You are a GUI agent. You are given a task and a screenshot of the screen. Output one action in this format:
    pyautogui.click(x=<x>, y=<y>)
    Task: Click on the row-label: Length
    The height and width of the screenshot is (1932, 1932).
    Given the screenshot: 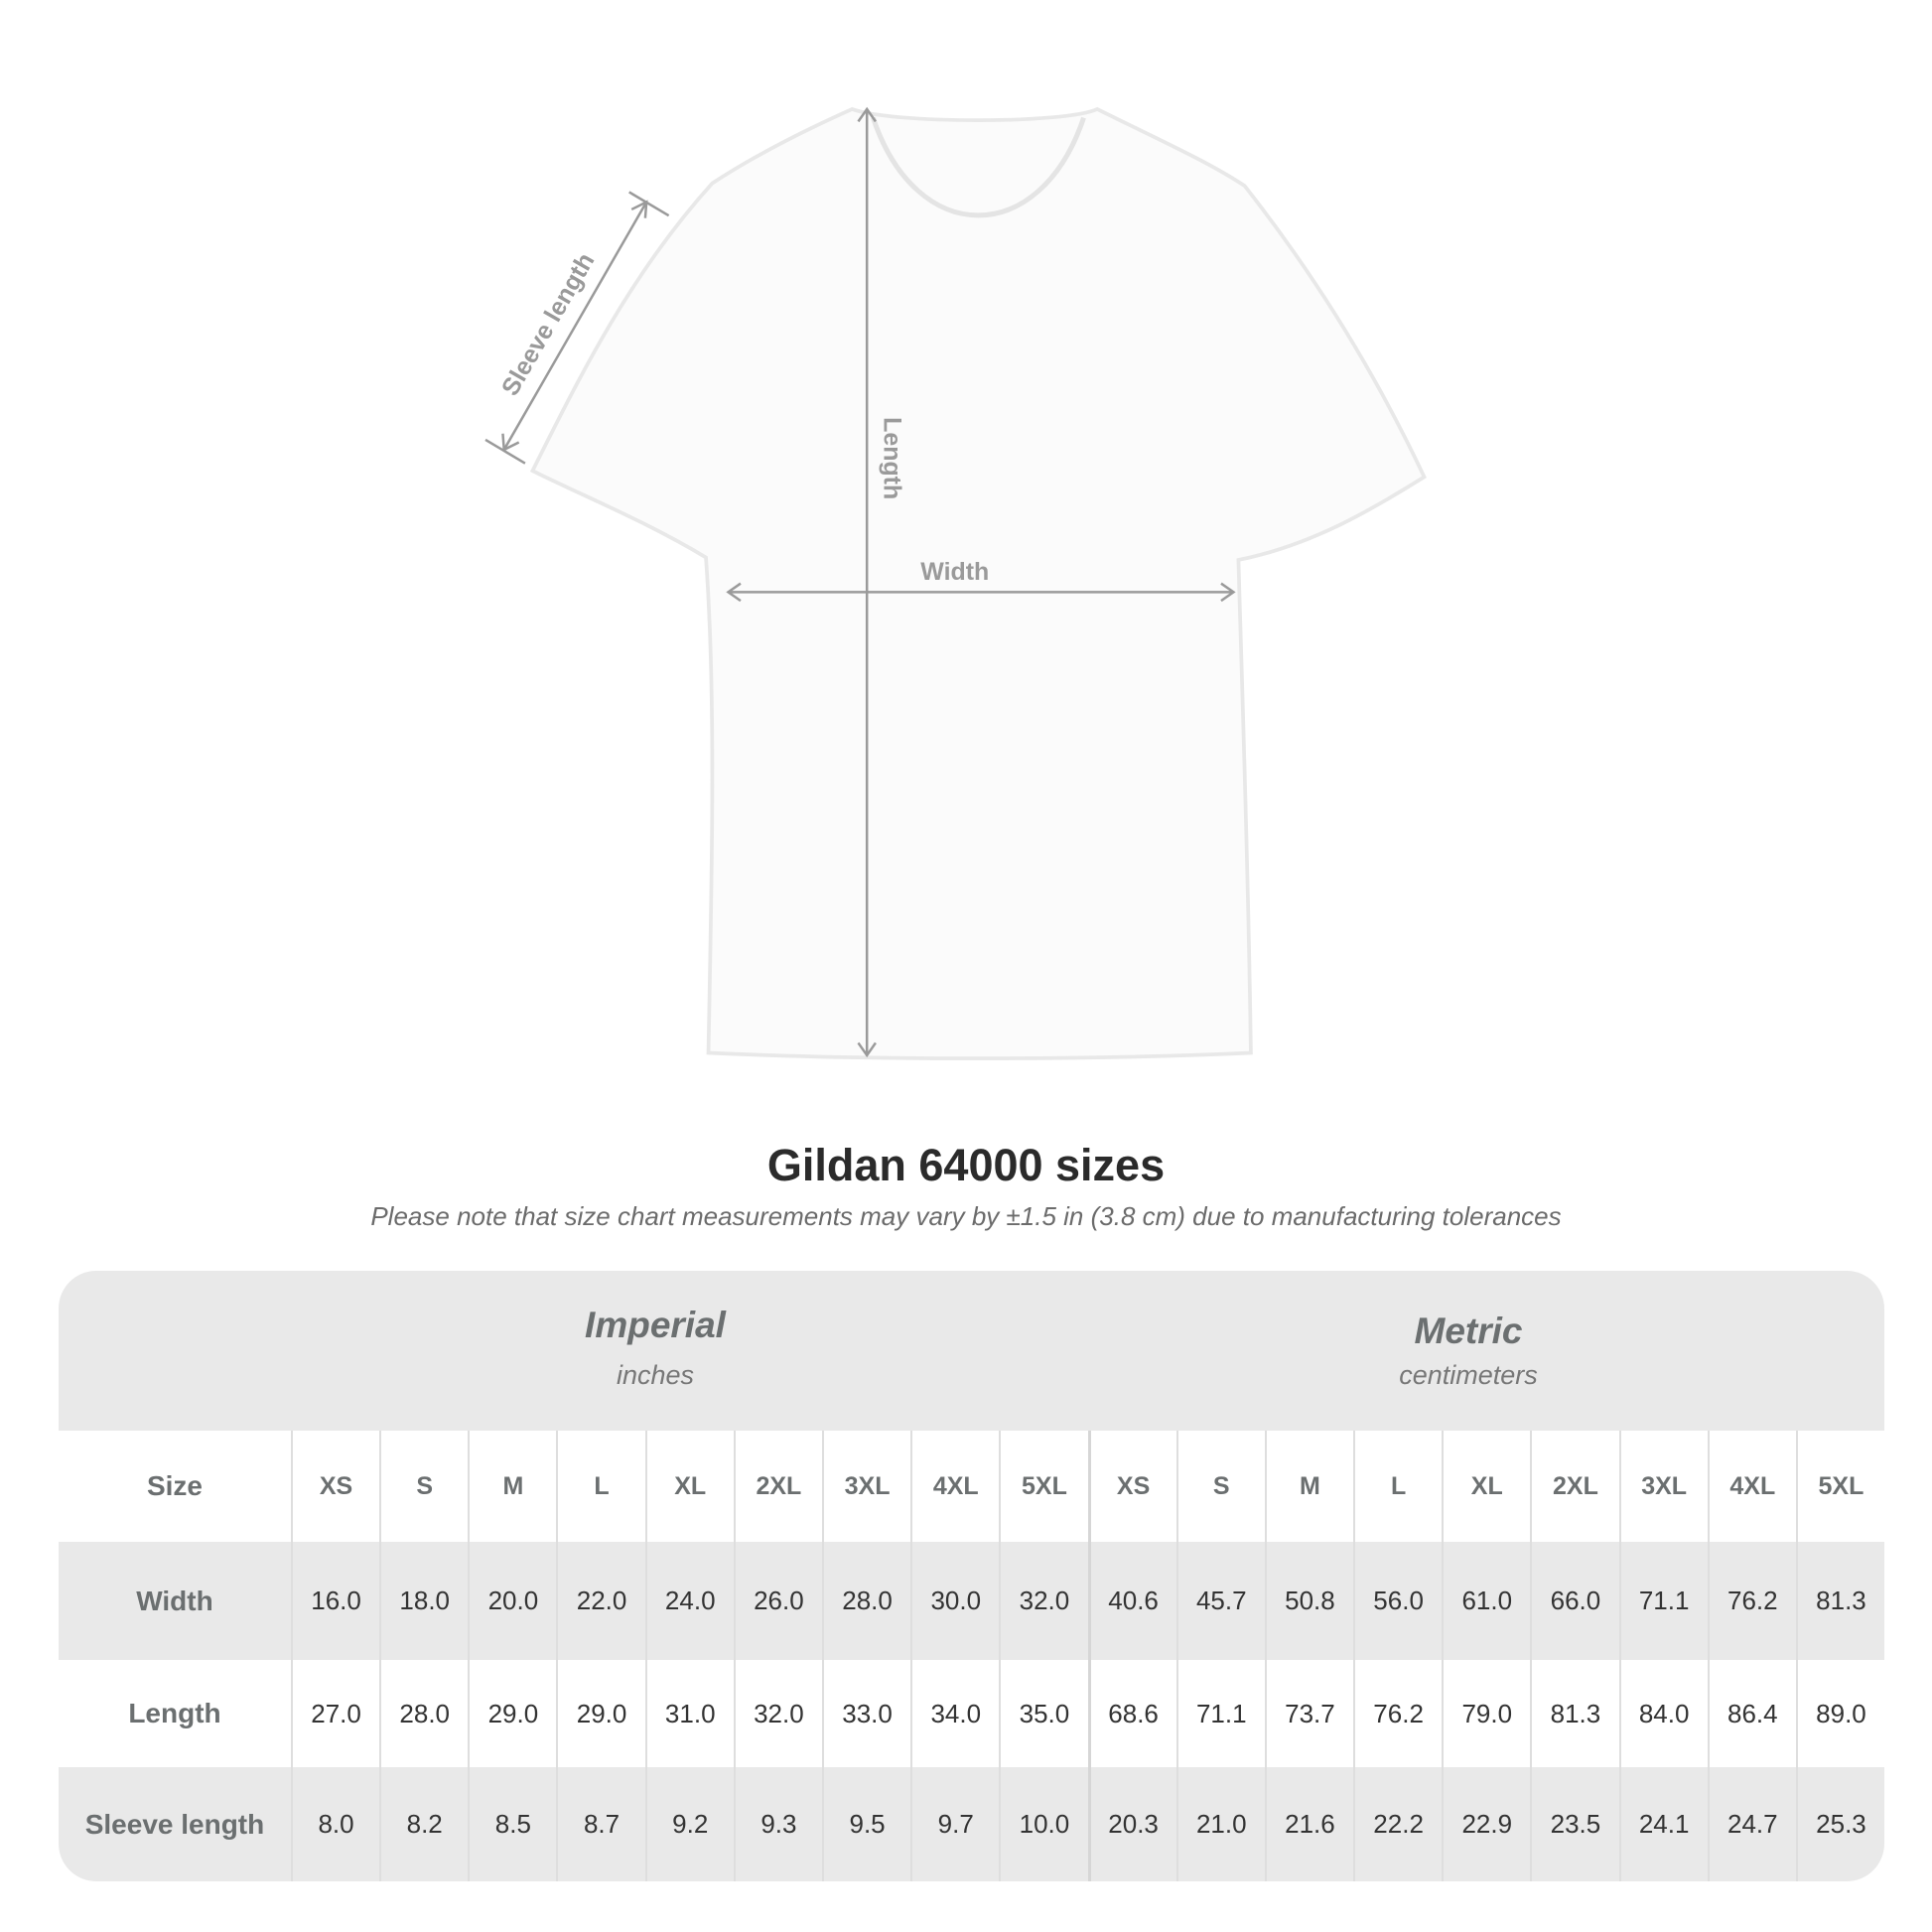 What is the action you would take?
    pyautogui.click(x=174, y=1713)
    